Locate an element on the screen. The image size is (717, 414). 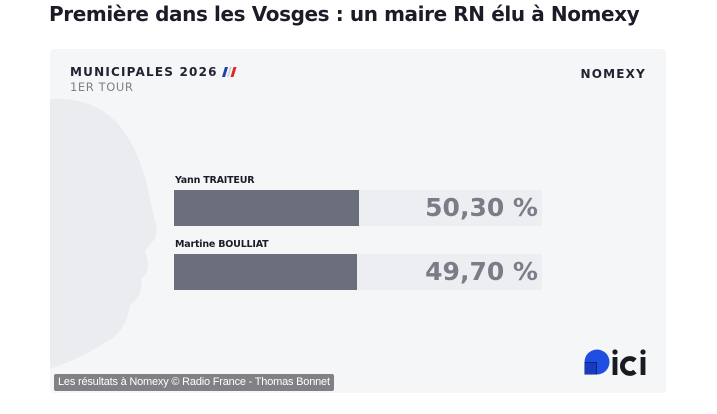
round-label: 1ER TOUR is located at coordinates (102, 87).